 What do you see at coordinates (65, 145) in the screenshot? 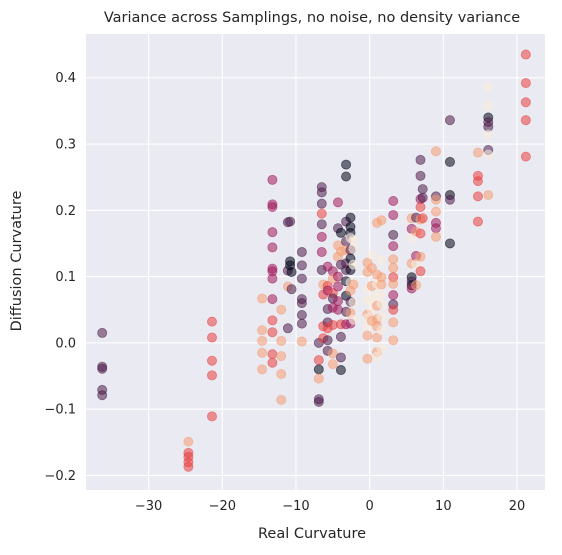
I see `y-tick-label: 0.3` at bounding box center [65, 145].